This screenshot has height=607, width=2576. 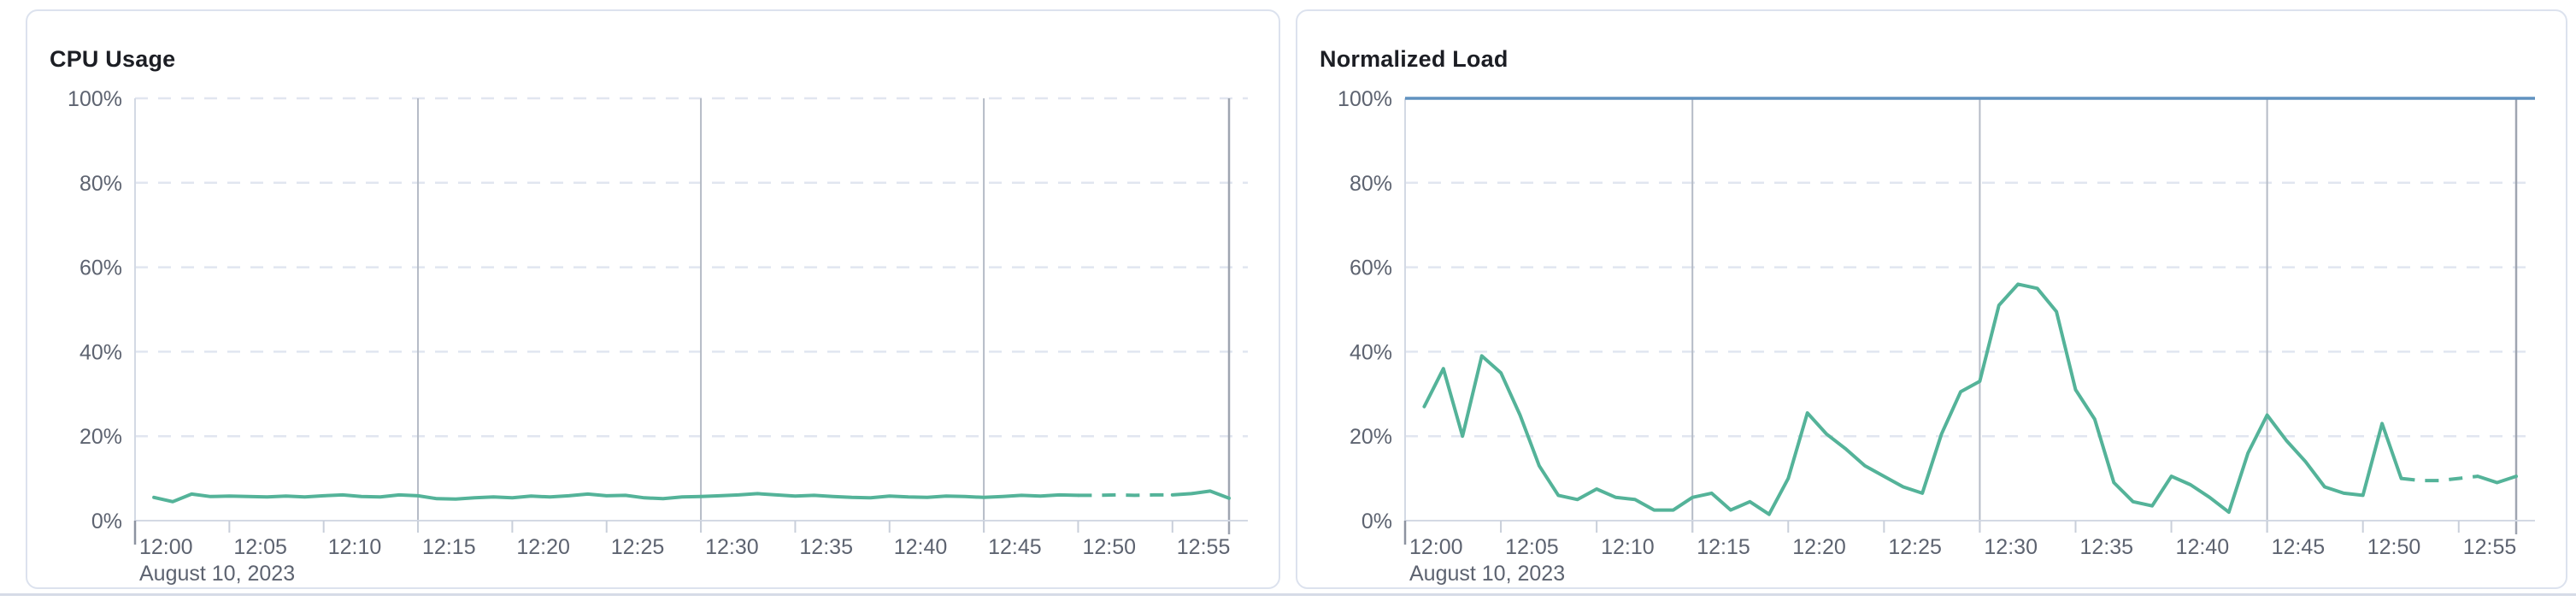 What do you see at coordinates (1414, 59) in the screenshot?
I see `normalized-load-title: Normalized Load` at bounding box center [1414, 59].